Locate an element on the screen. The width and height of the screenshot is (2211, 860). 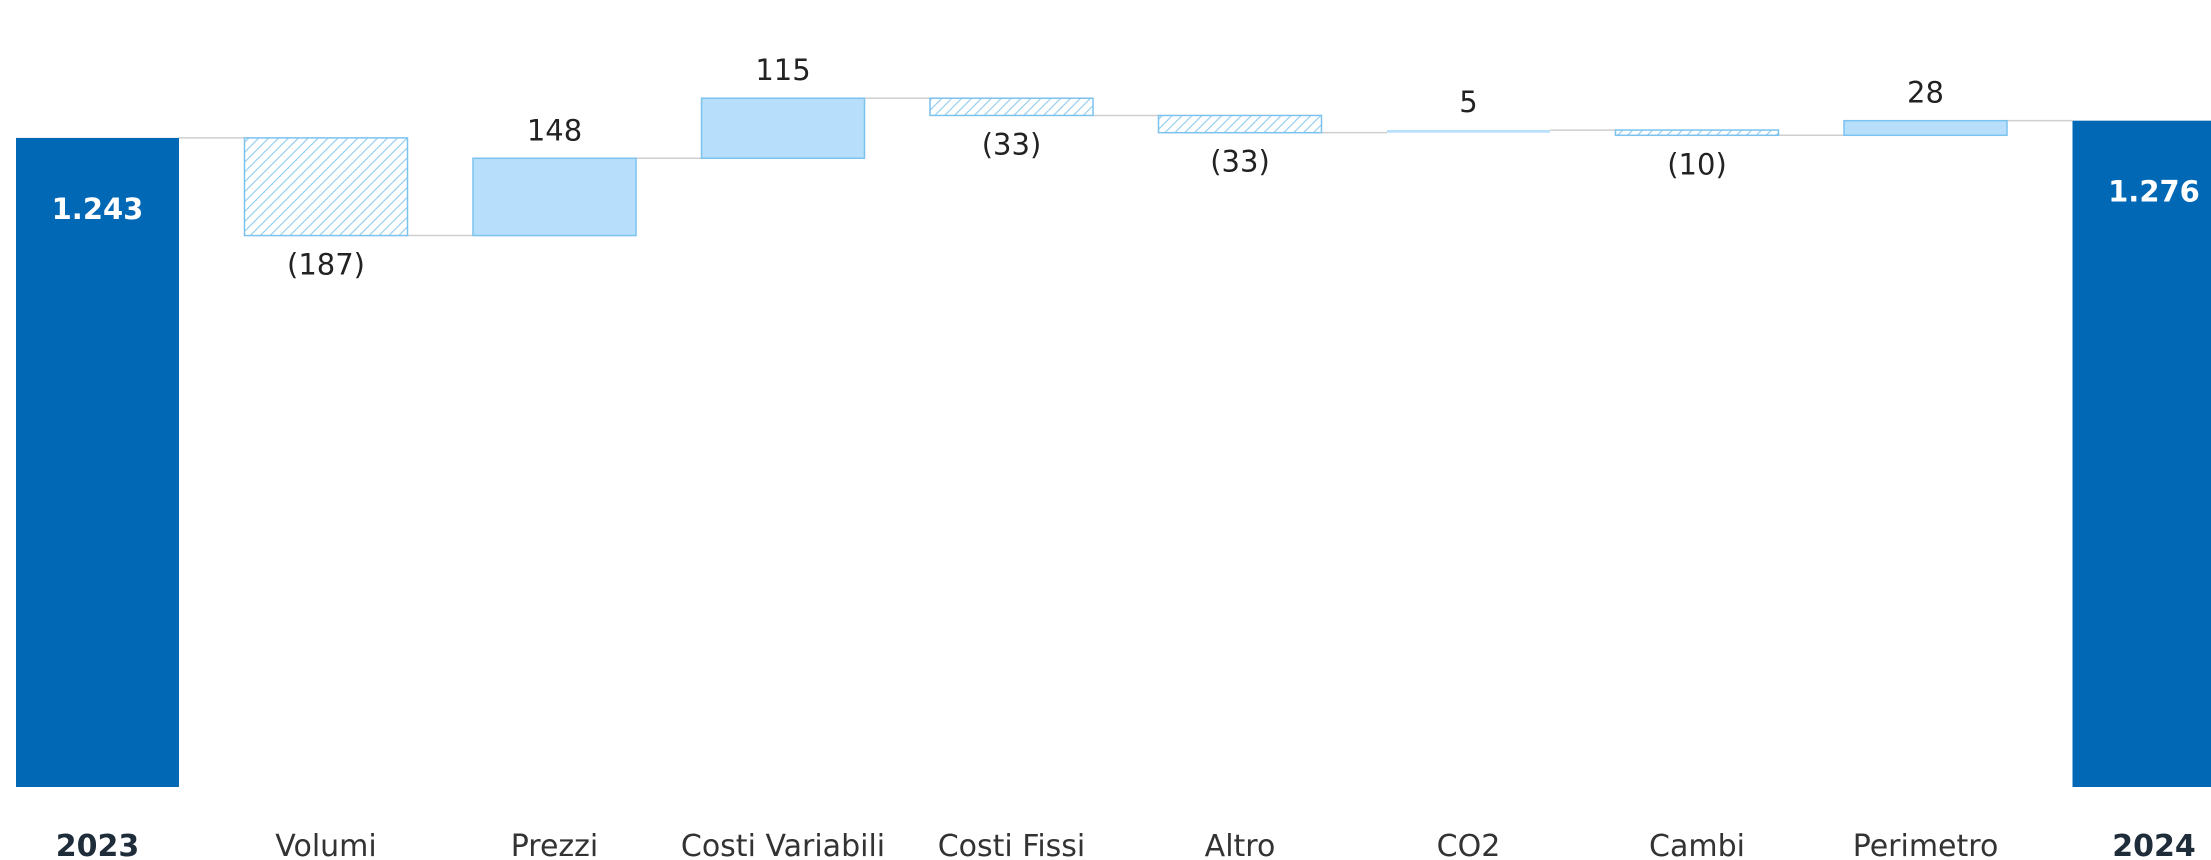
category-label-2023: 2023 is located at coordinates (98, 844).